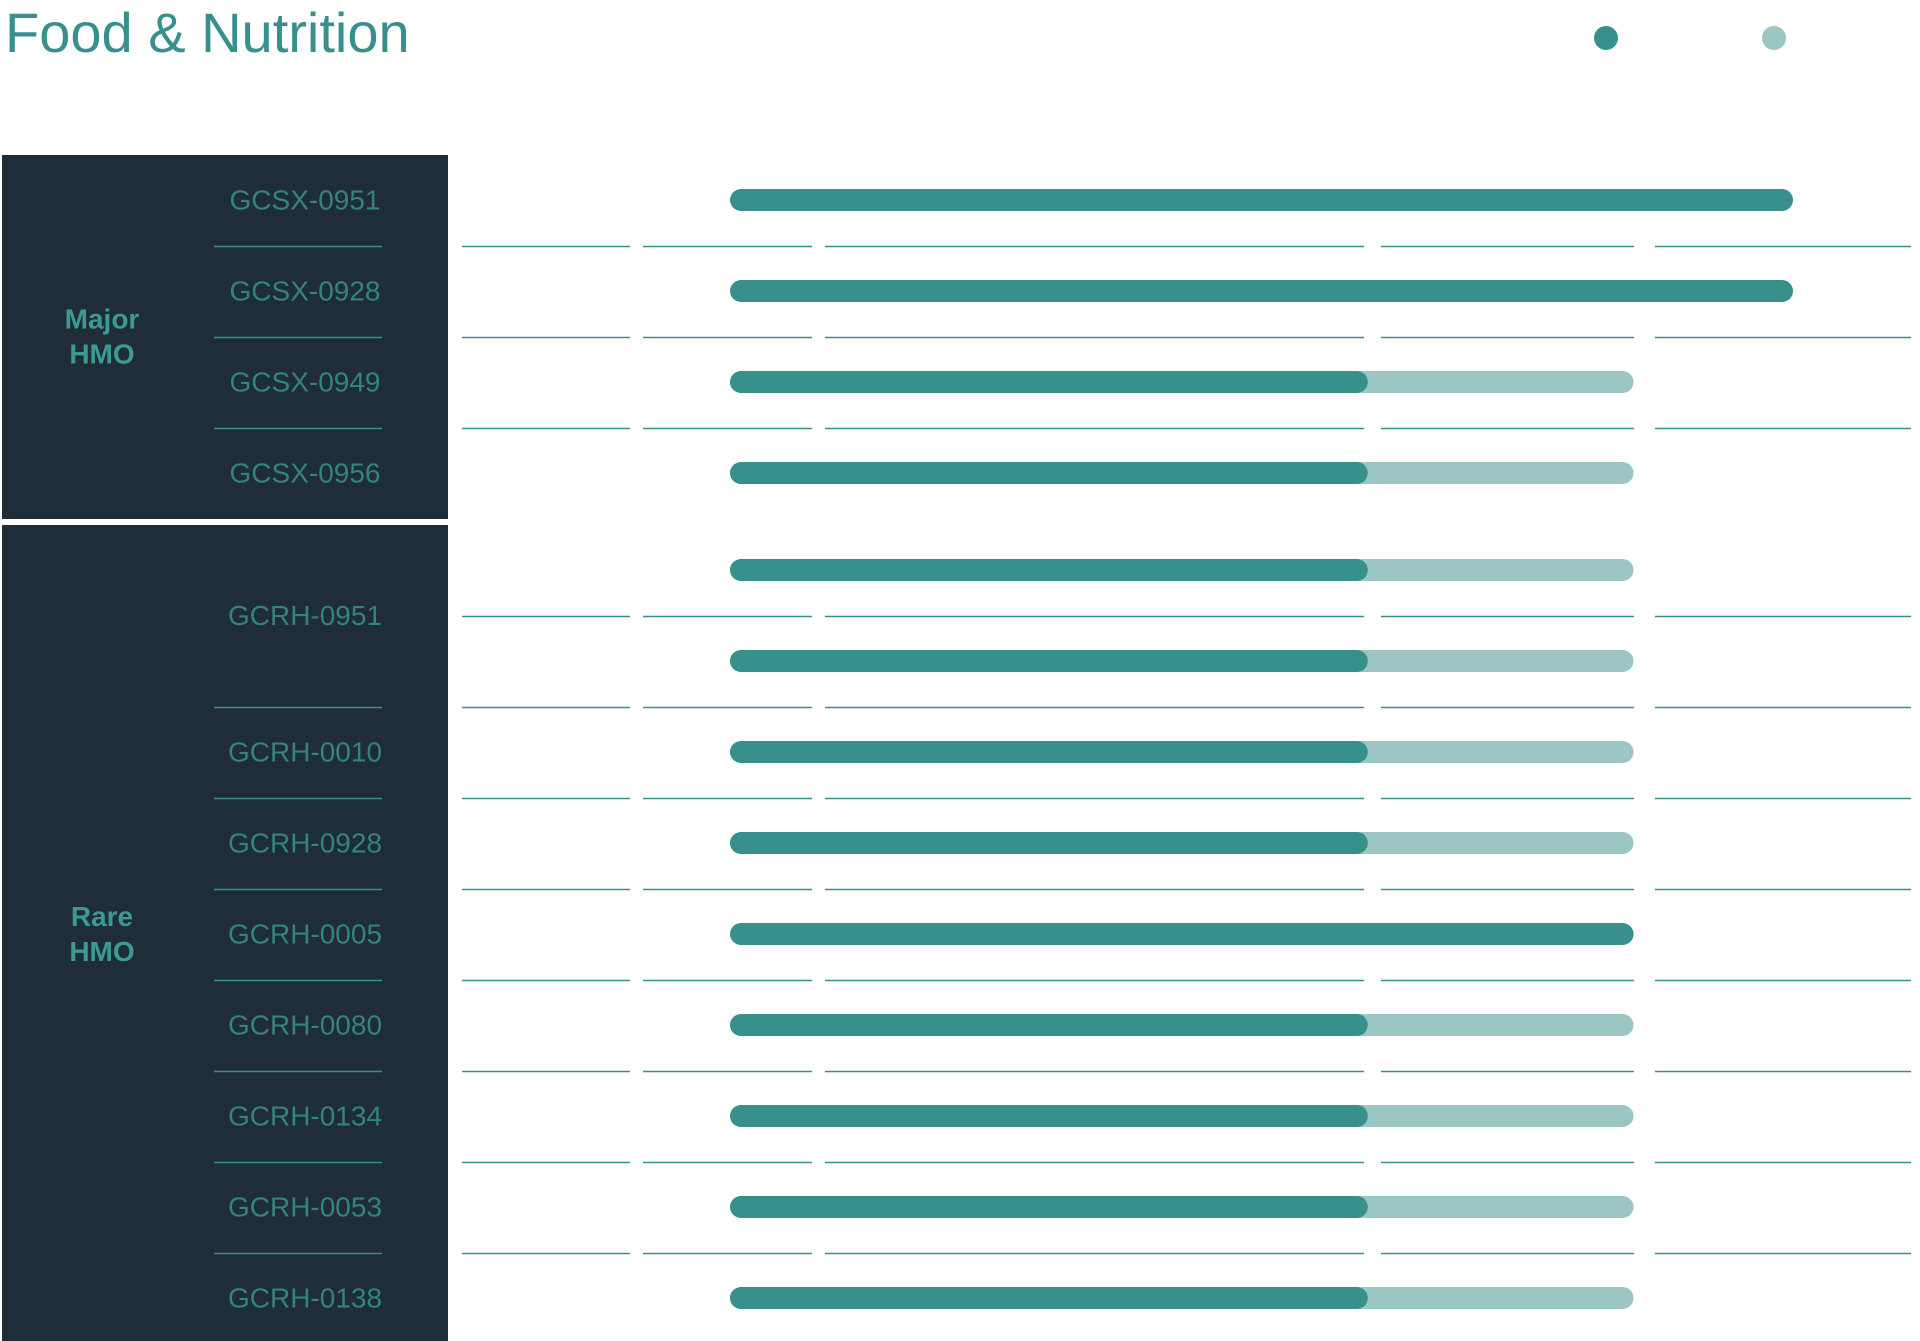 The image size is (1920, 1341). Describe the element at coordinates (207, 32) in the screenshot. I see `page-title: Food & Nutrition` at that location.